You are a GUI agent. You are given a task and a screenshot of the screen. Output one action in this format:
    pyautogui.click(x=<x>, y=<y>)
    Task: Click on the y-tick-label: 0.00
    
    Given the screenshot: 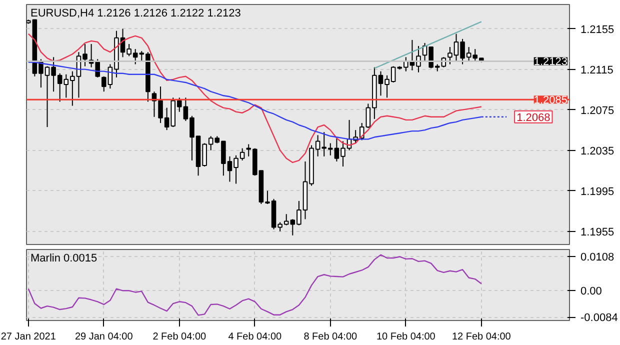 What is the action you would take?
    pyautogui.click(x=591, y=292)
    